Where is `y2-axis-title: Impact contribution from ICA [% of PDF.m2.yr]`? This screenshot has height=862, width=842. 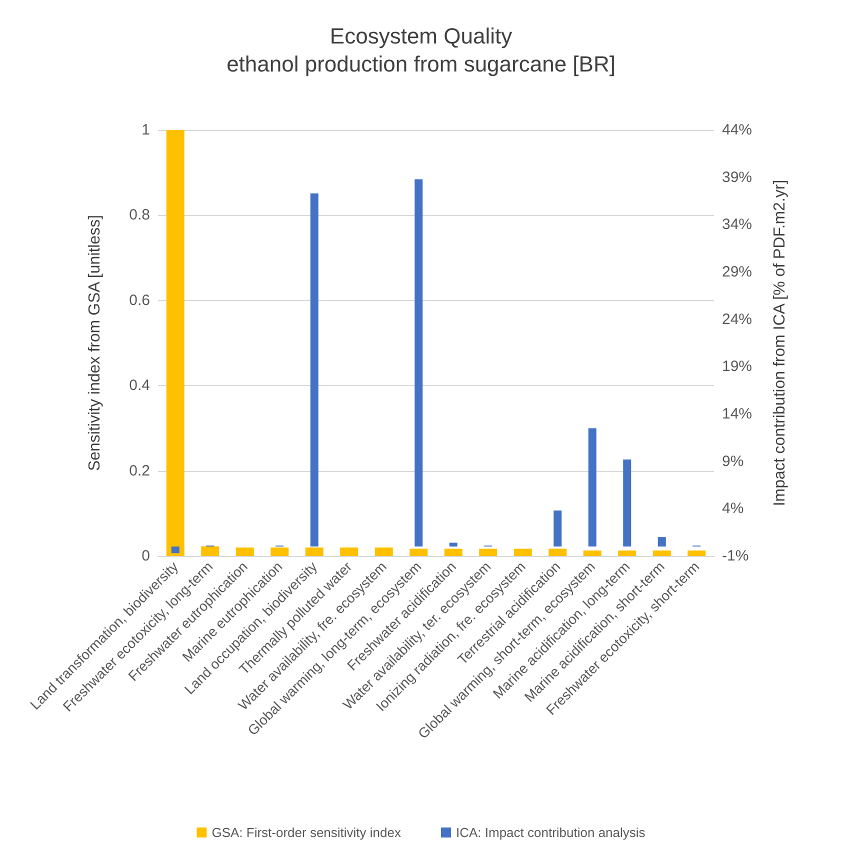
y2-axis-title: Impact contribution from ICA [% of PDF.m2.yr] is located at coordinates (780, 343).